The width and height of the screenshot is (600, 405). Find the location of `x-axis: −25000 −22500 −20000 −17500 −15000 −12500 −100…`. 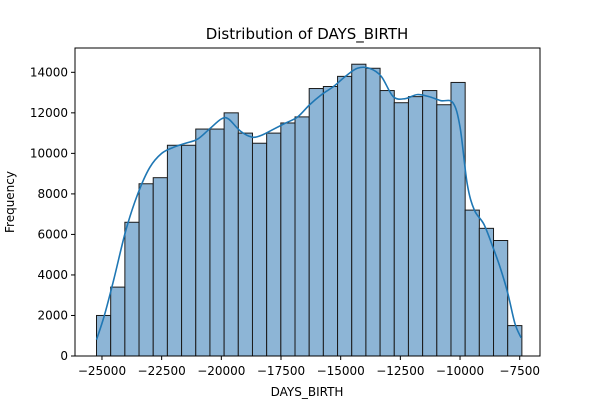

x-axis: −25000 −22500 −20000 −17500 −15000 −12500 −100… is located at coordinates (309, 367).